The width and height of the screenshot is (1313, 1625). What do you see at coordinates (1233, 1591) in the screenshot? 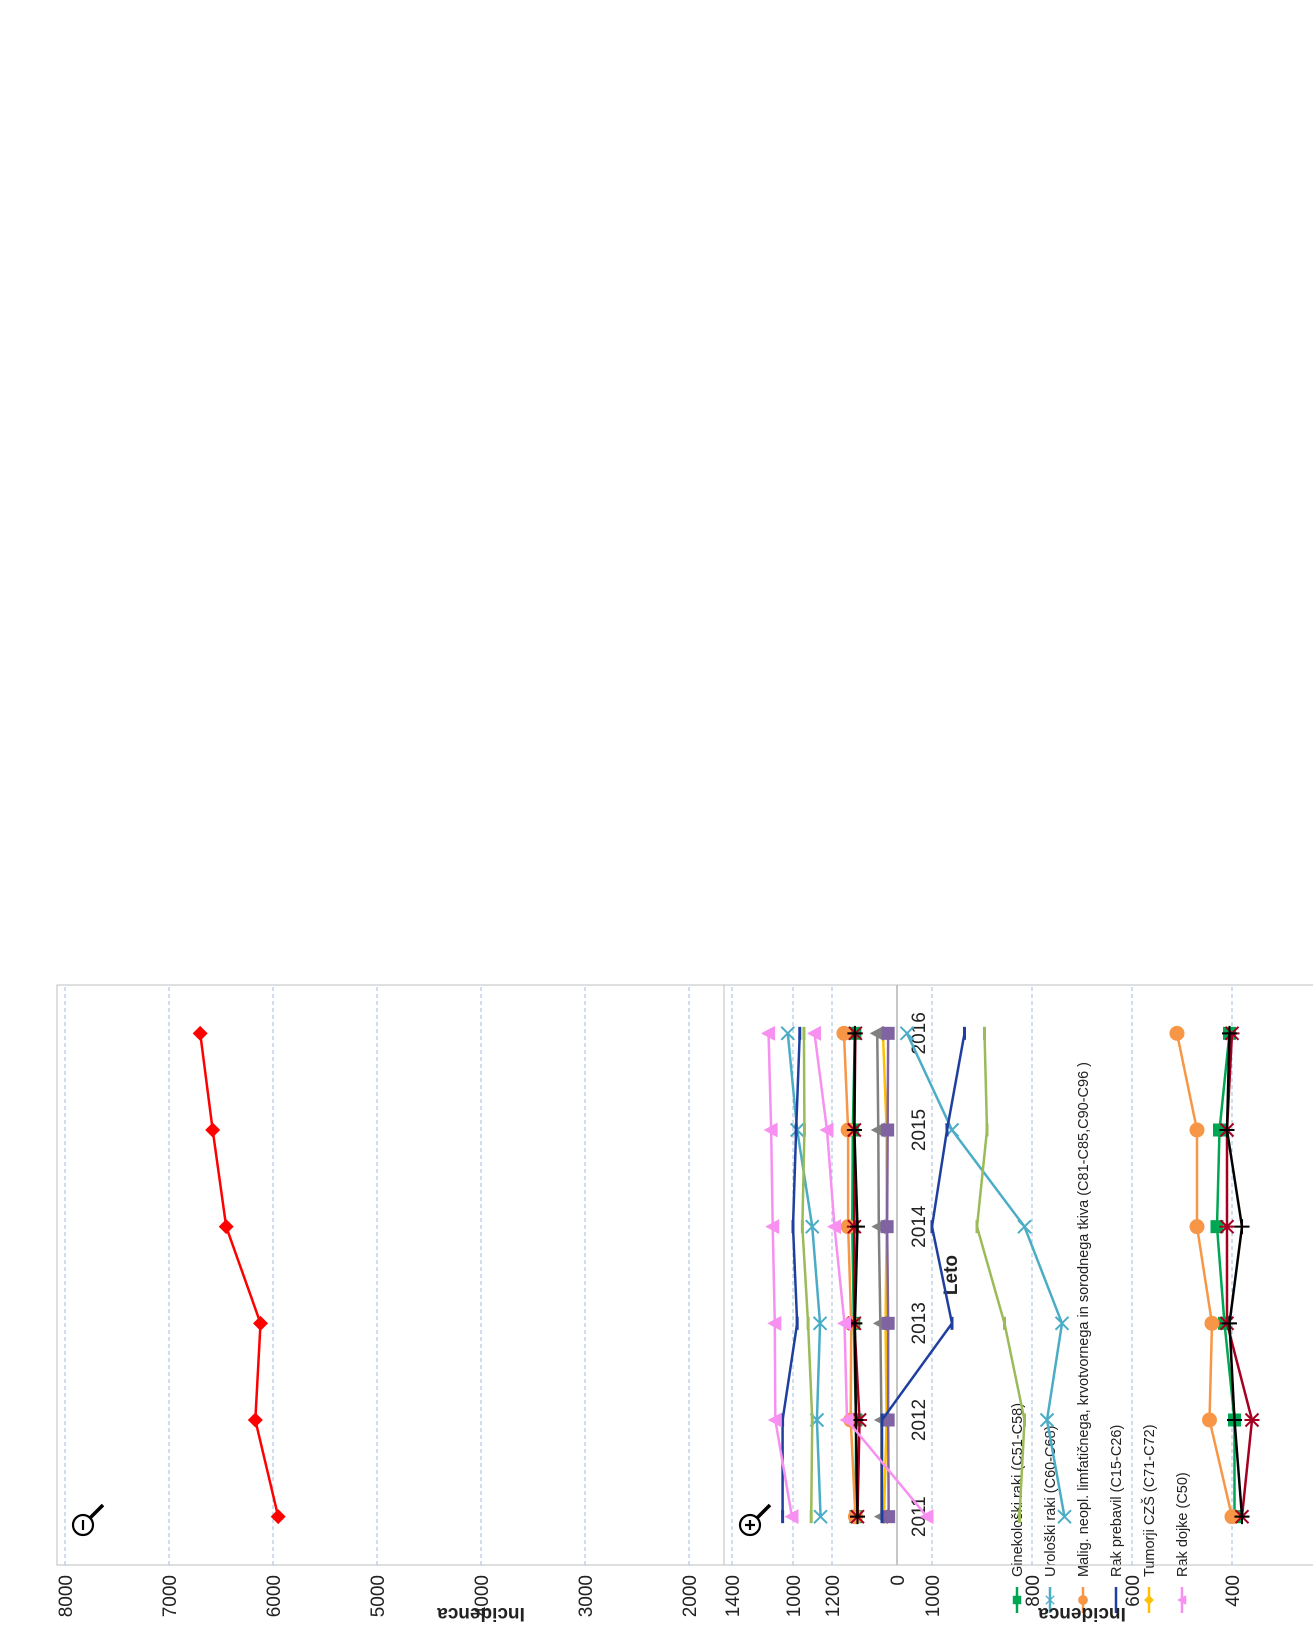
I see `y-tick-label: 400` at bounding box center [1233, 1591].